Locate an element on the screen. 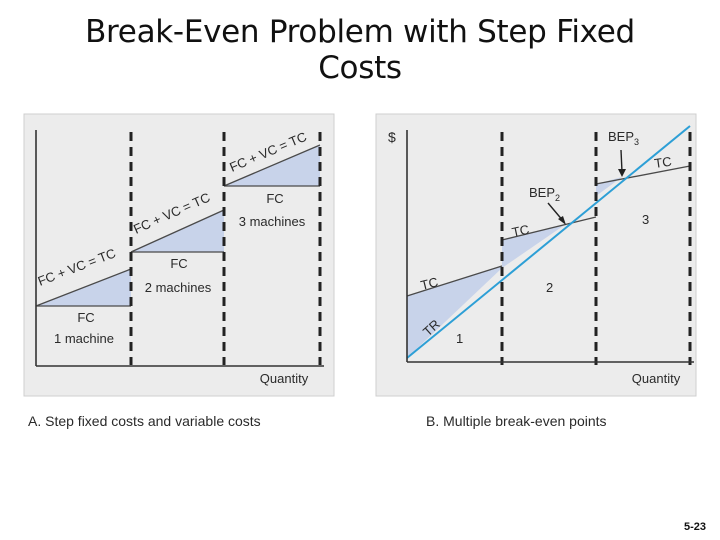  panel-b-caption: B. Multiple break-even points is located at coordinates (516, 421).